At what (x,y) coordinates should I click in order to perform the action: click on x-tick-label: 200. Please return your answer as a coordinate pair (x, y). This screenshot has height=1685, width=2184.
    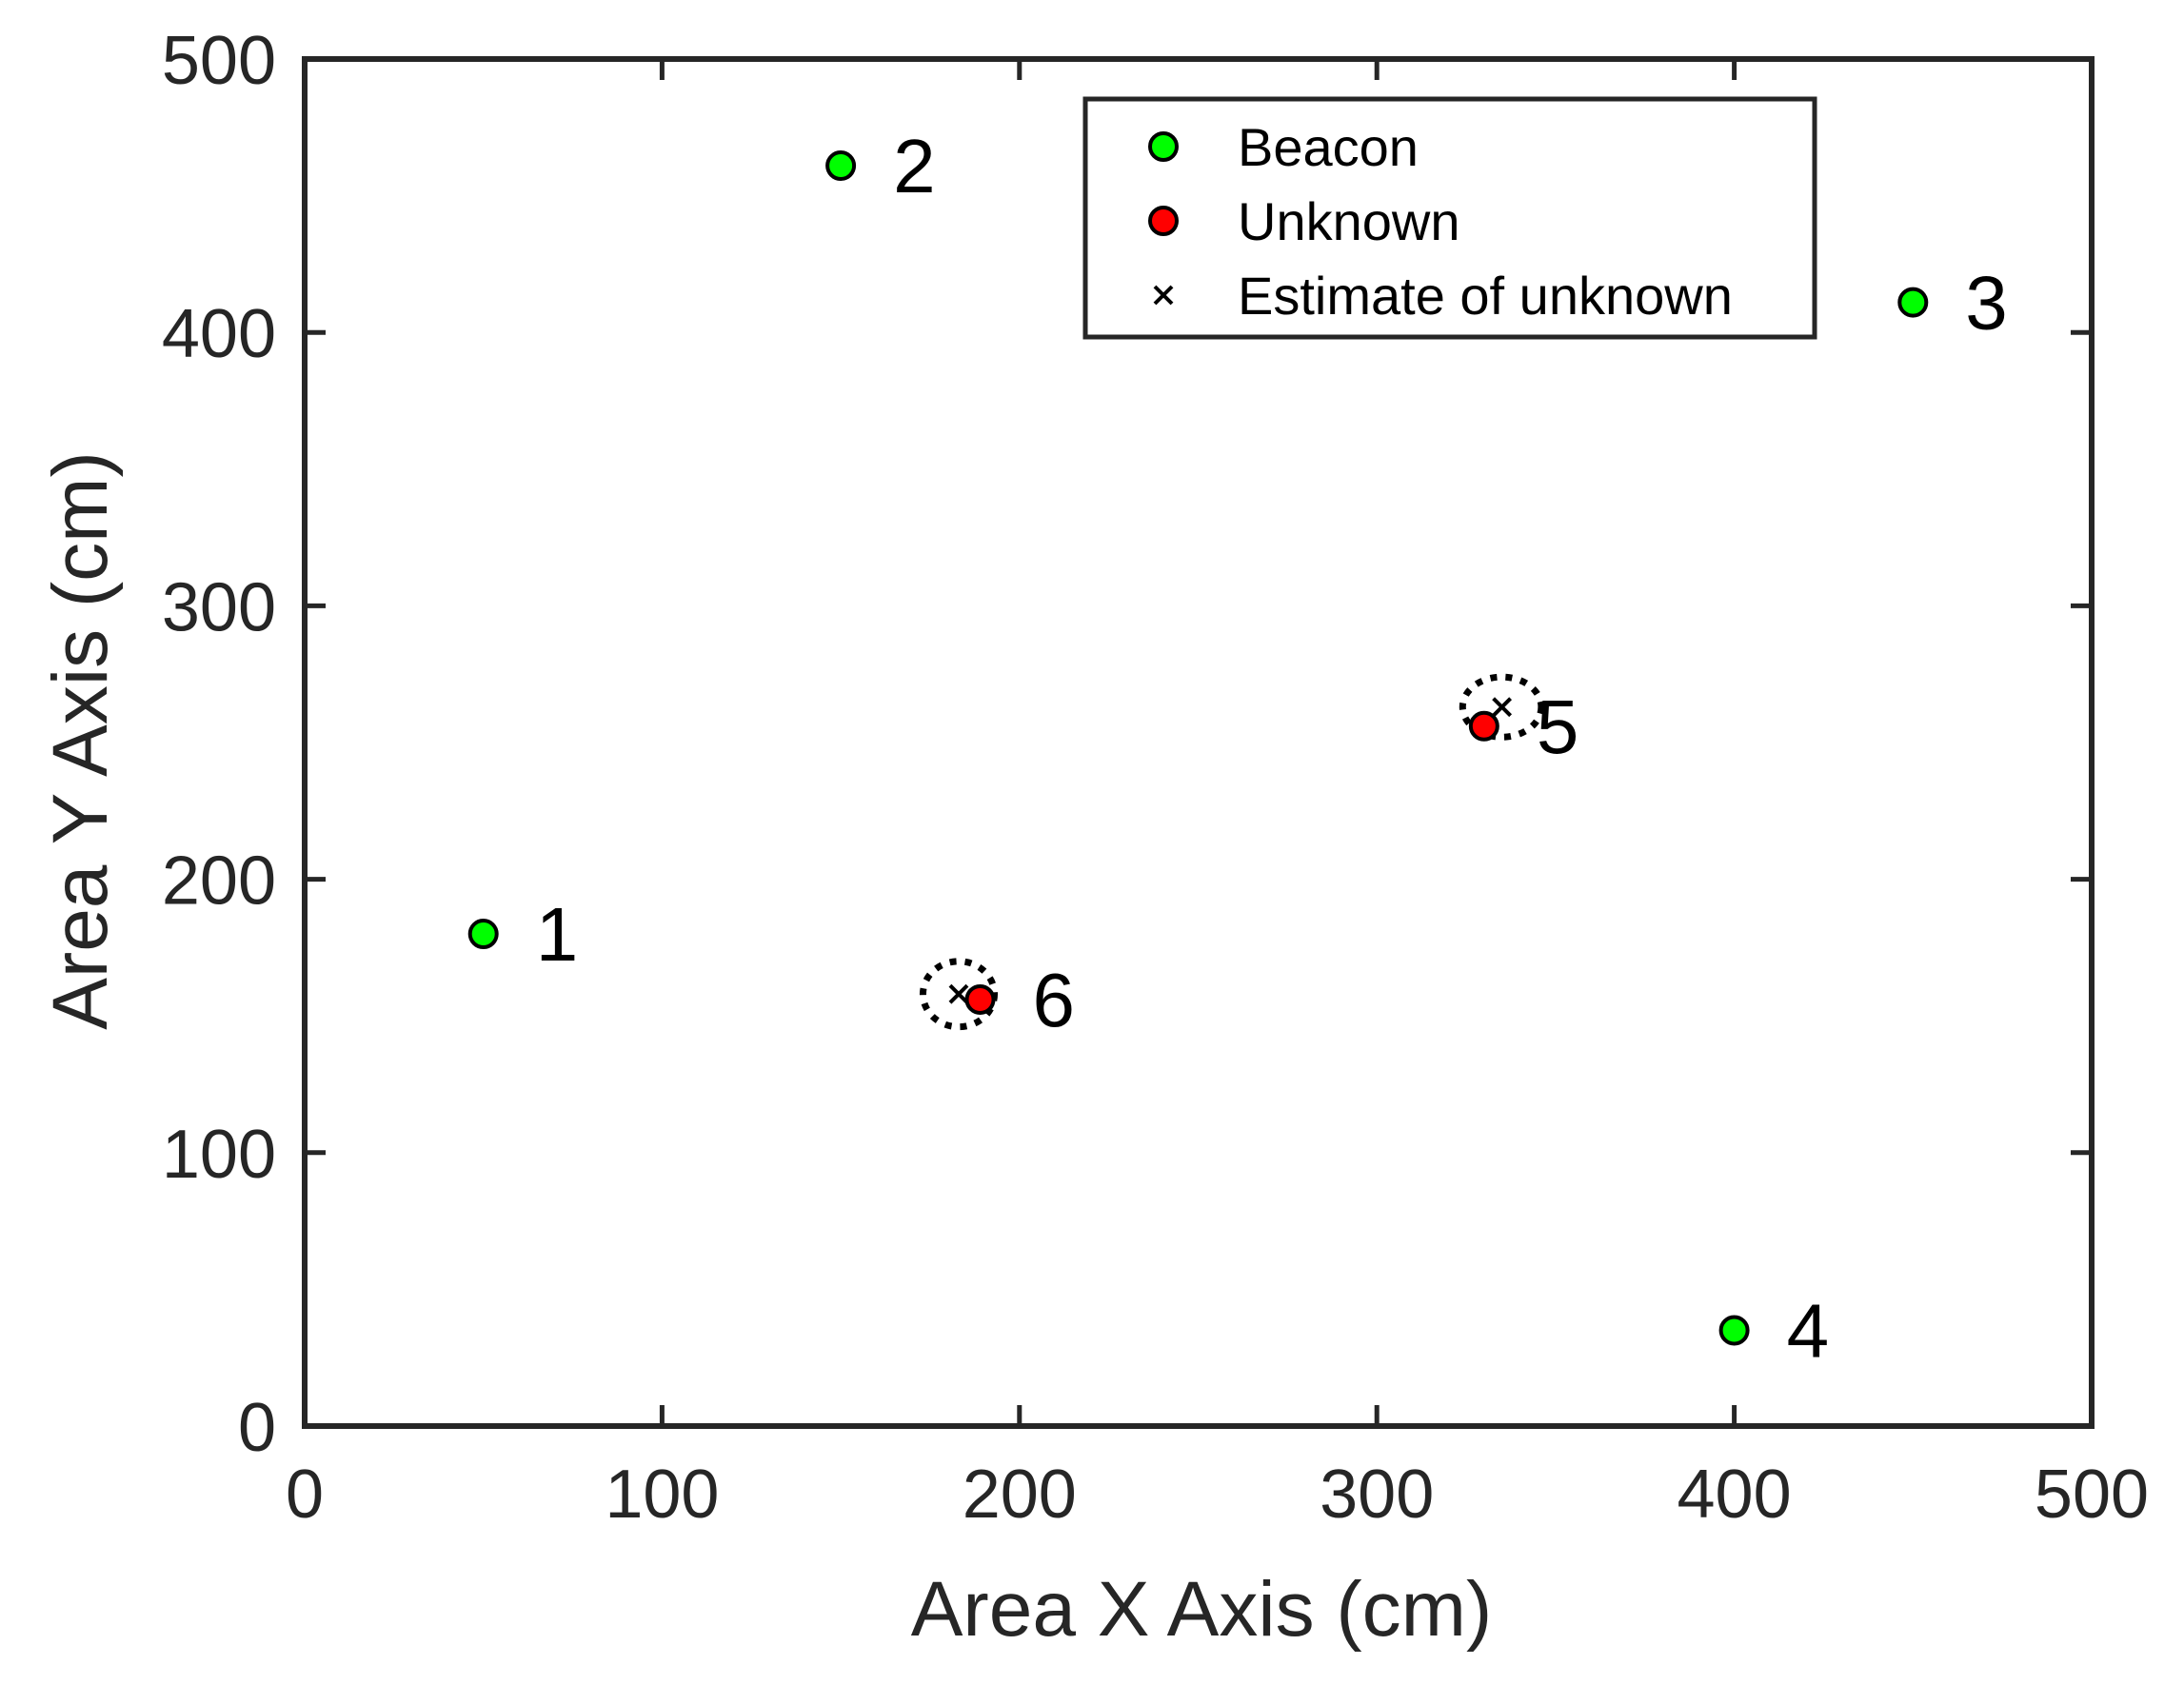
    Looking at the image, I should click on (1020, 1495).